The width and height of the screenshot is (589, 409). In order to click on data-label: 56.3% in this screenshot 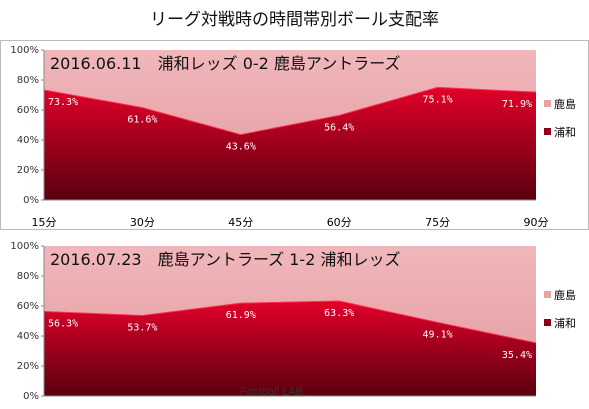, I will do `click(63, 324)`.